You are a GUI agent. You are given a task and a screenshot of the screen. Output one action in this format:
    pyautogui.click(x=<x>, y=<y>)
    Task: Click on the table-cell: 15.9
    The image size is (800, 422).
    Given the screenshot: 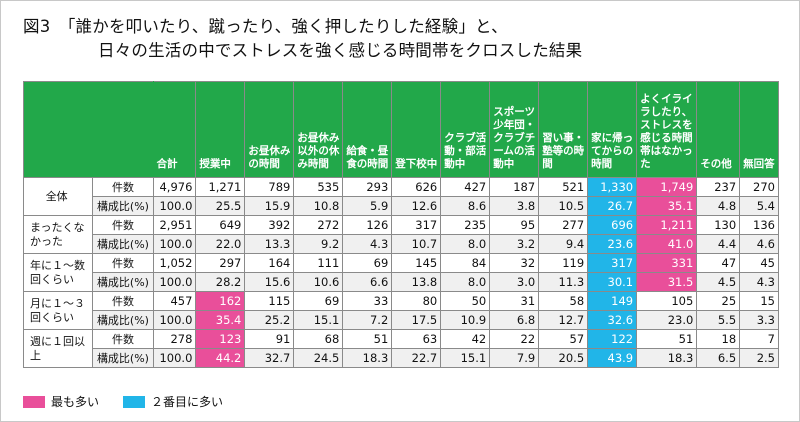 What is the action you would take?
    pyautogui.click(x=269, y=206)
    